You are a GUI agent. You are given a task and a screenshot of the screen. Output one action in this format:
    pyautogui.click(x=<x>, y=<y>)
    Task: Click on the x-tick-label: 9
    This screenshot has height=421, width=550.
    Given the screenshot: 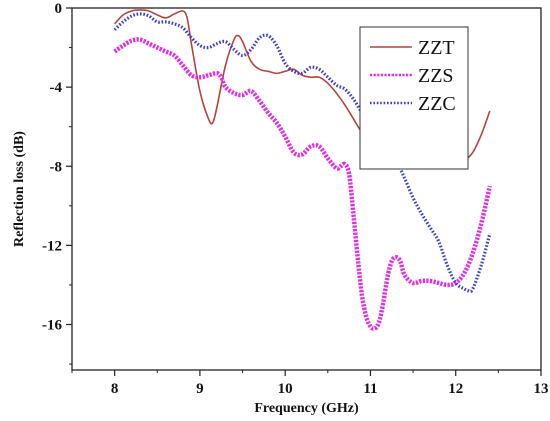 What is the action you would take?
    pyautogui.click(x=200, y=389)
    